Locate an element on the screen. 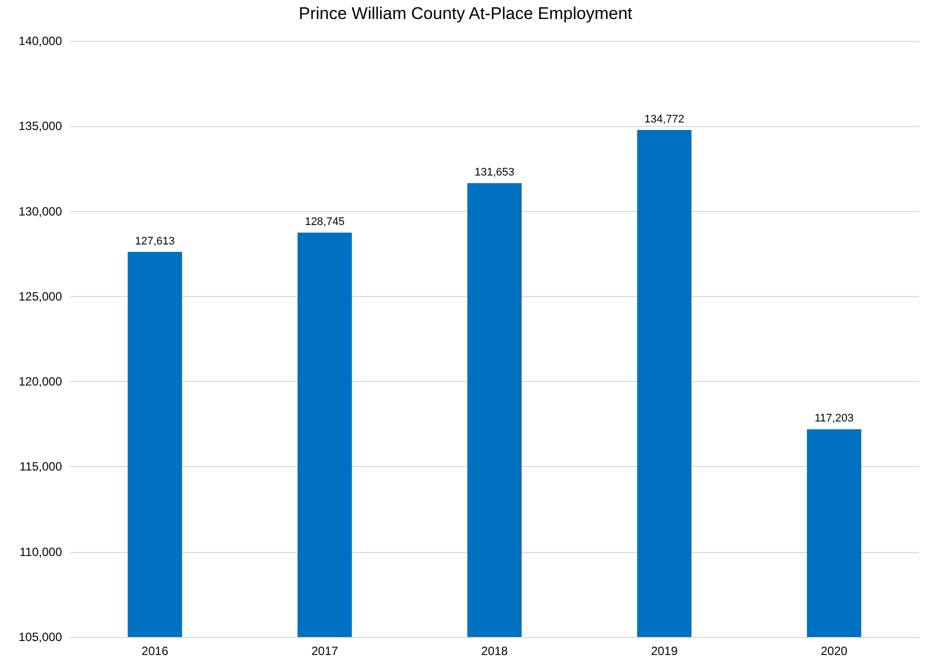 The image size is (931, 666). chart-title: Prince William County At-Place Employment is located at coordinates (465, 13).